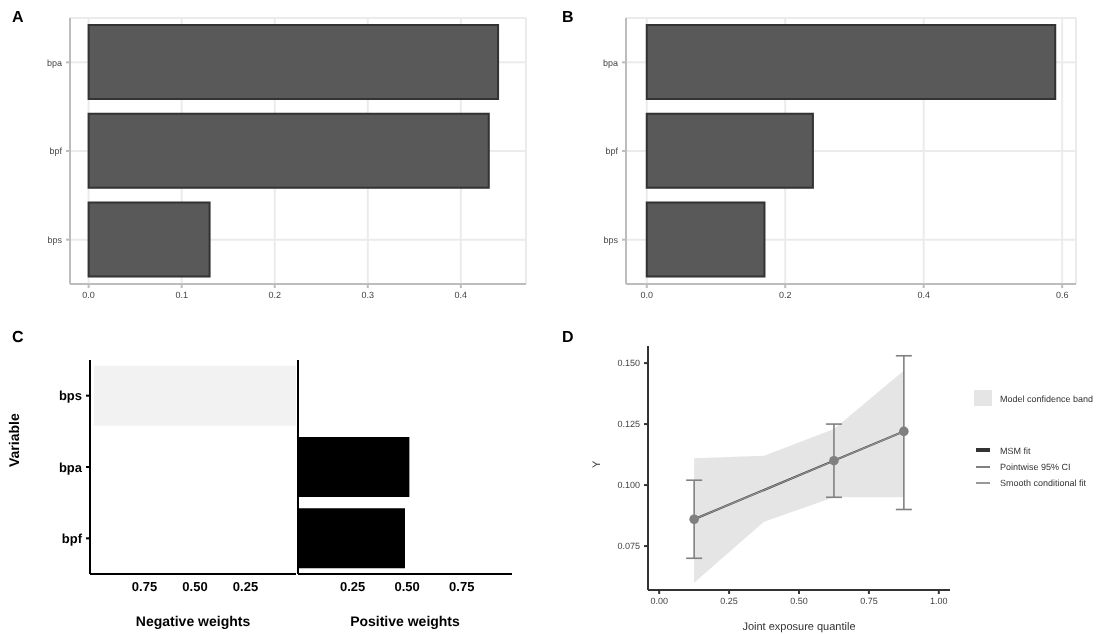  I want to click on chart-title: A, so click(18, 17).